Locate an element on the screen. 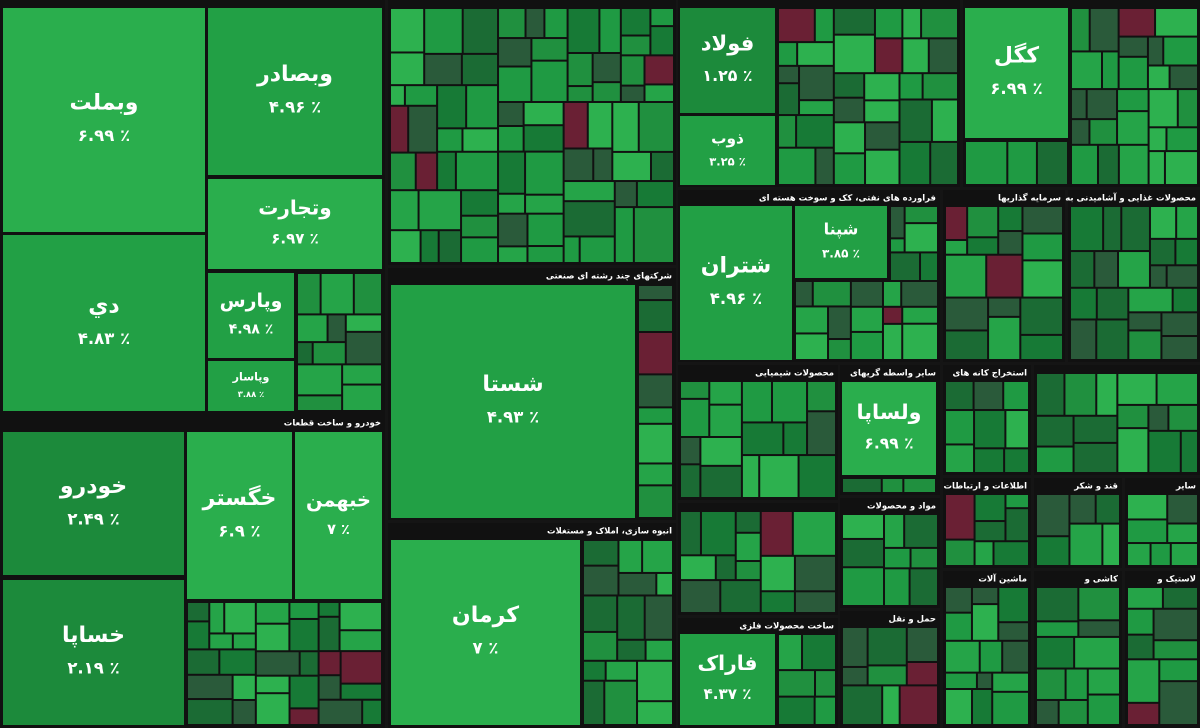 The image size is (1200, 728). stock-change: ۲.۱۹ ٪ is located at coordinates (93, 668).